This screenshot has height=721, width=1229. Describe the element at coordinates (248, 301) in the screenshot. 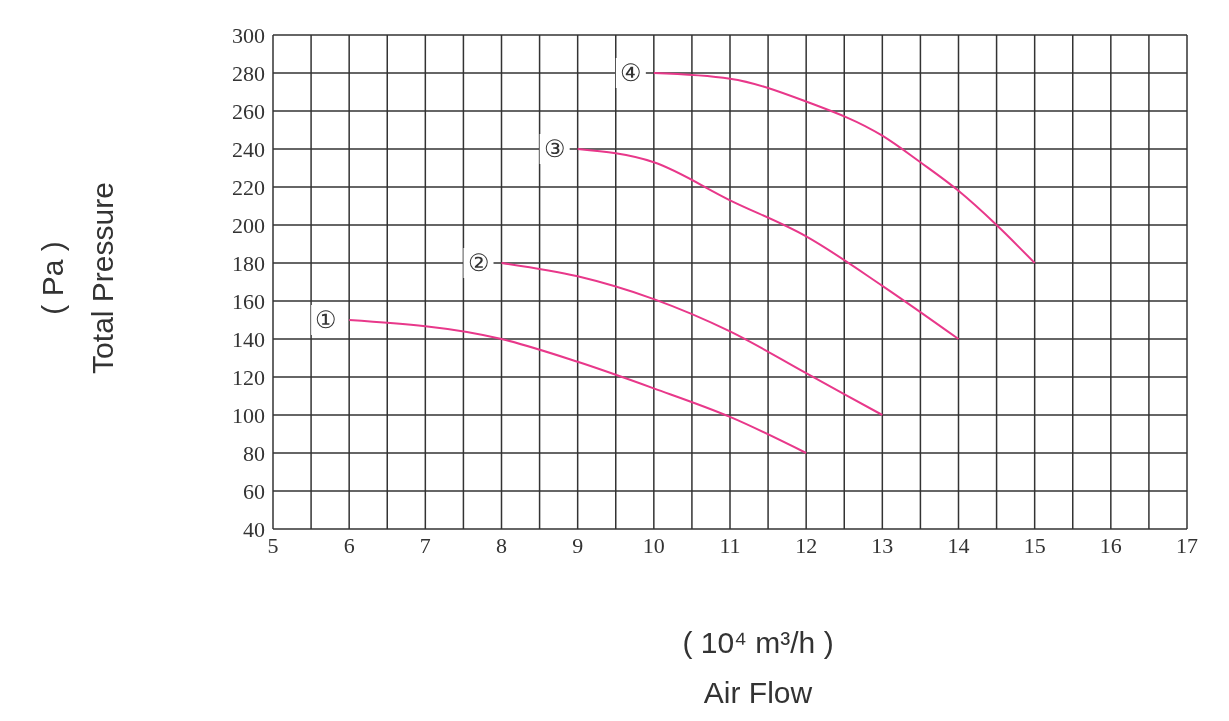

I see `y-tick-label: 160` at that location.